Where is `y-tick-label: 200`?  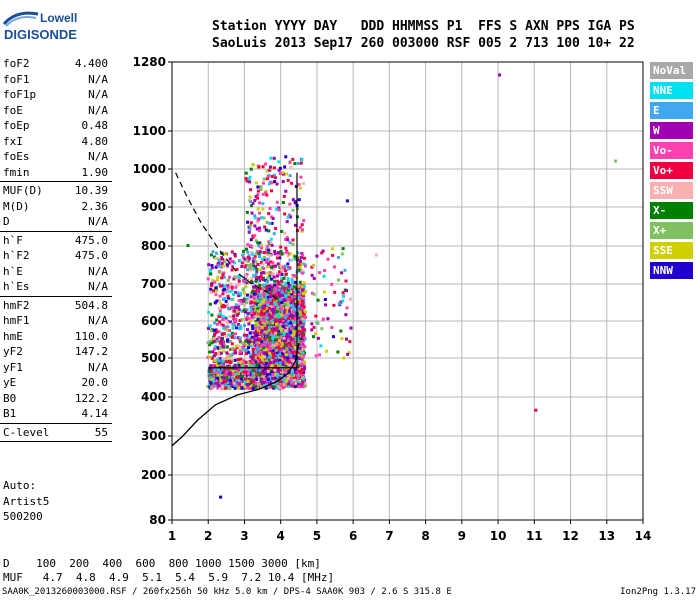
y-tick-label: 200 is located at coordinates (153, 475).